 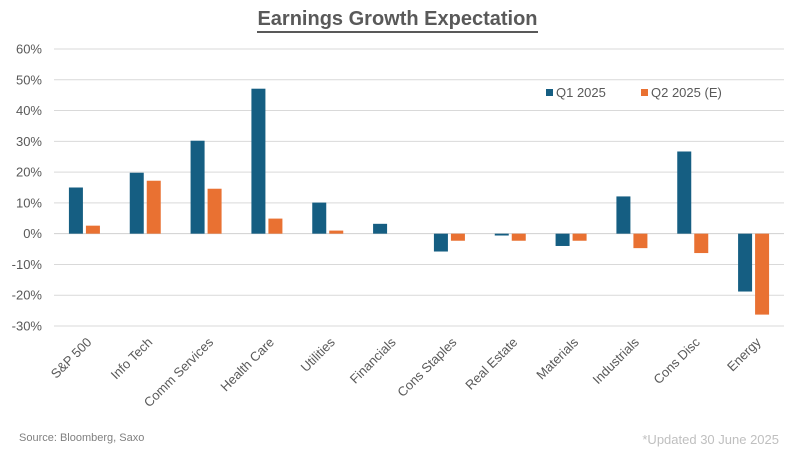 I want to click on source-note: Source: Bloomberg, Saxo, so click(x=82, y=438).